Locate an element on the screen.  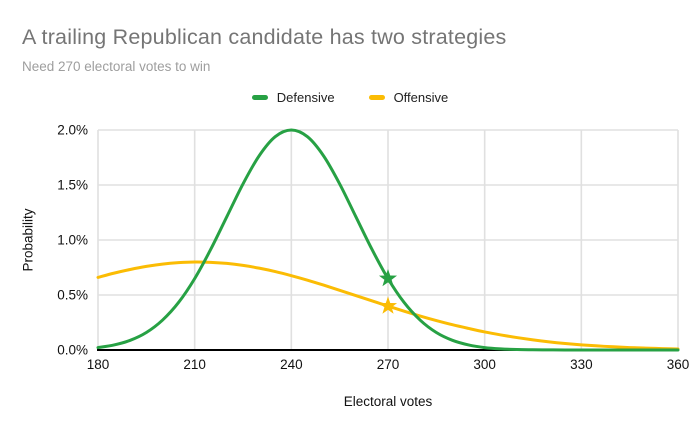
x-tick-label: 270 is located at coordinates (388, 364).